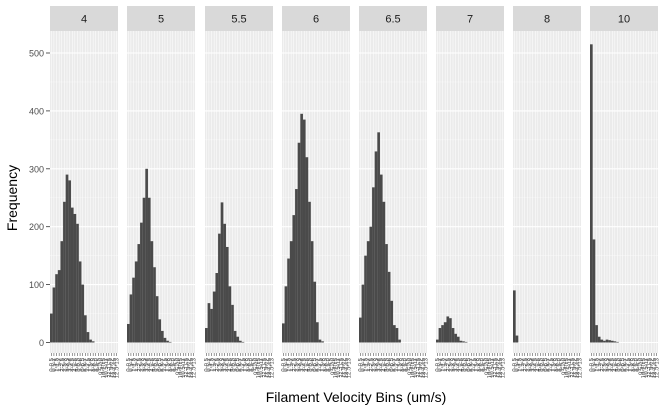  What do you see at coordinates (356, 397) in the screenshot?
I see `x-axis-title: Filament Velocity Bins (um/s)` at bounding box center [356, 397].